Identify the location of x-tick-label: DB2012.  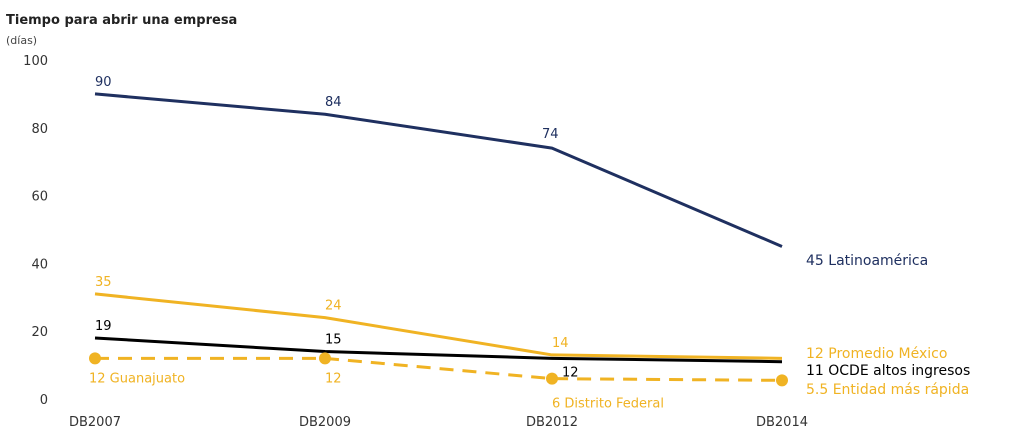
(552, 422).